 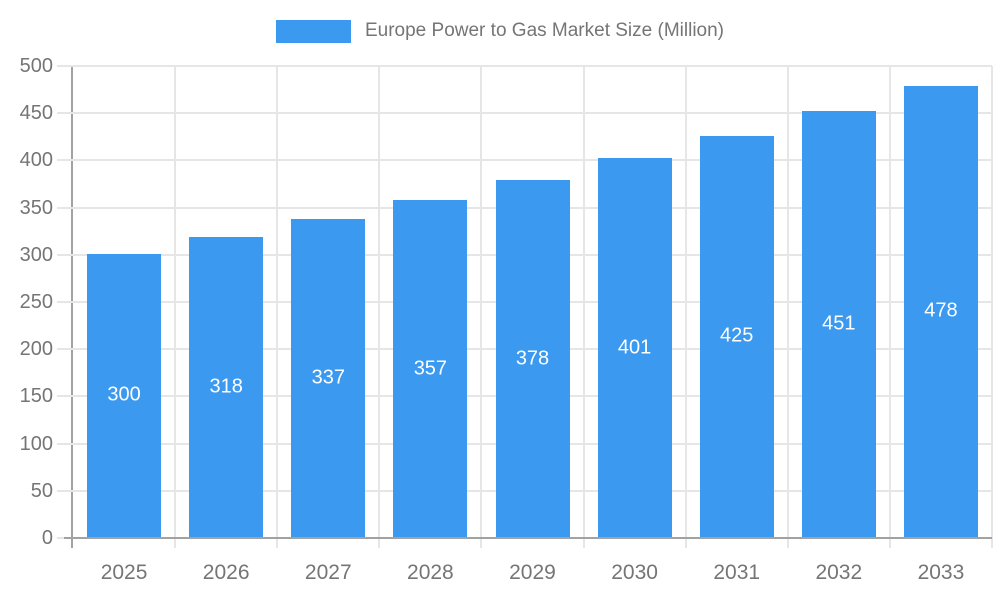 I want to click on bar-value-label: 337, so click(x=328, y=377).